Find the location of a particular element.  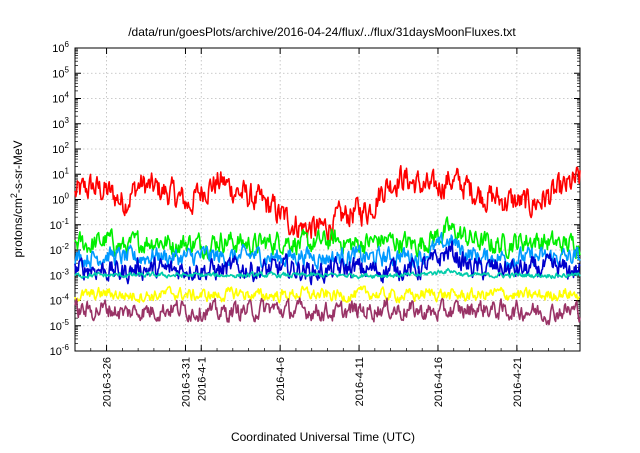

y-tick-label: 10⁶ is located at coordinates (60, 47).